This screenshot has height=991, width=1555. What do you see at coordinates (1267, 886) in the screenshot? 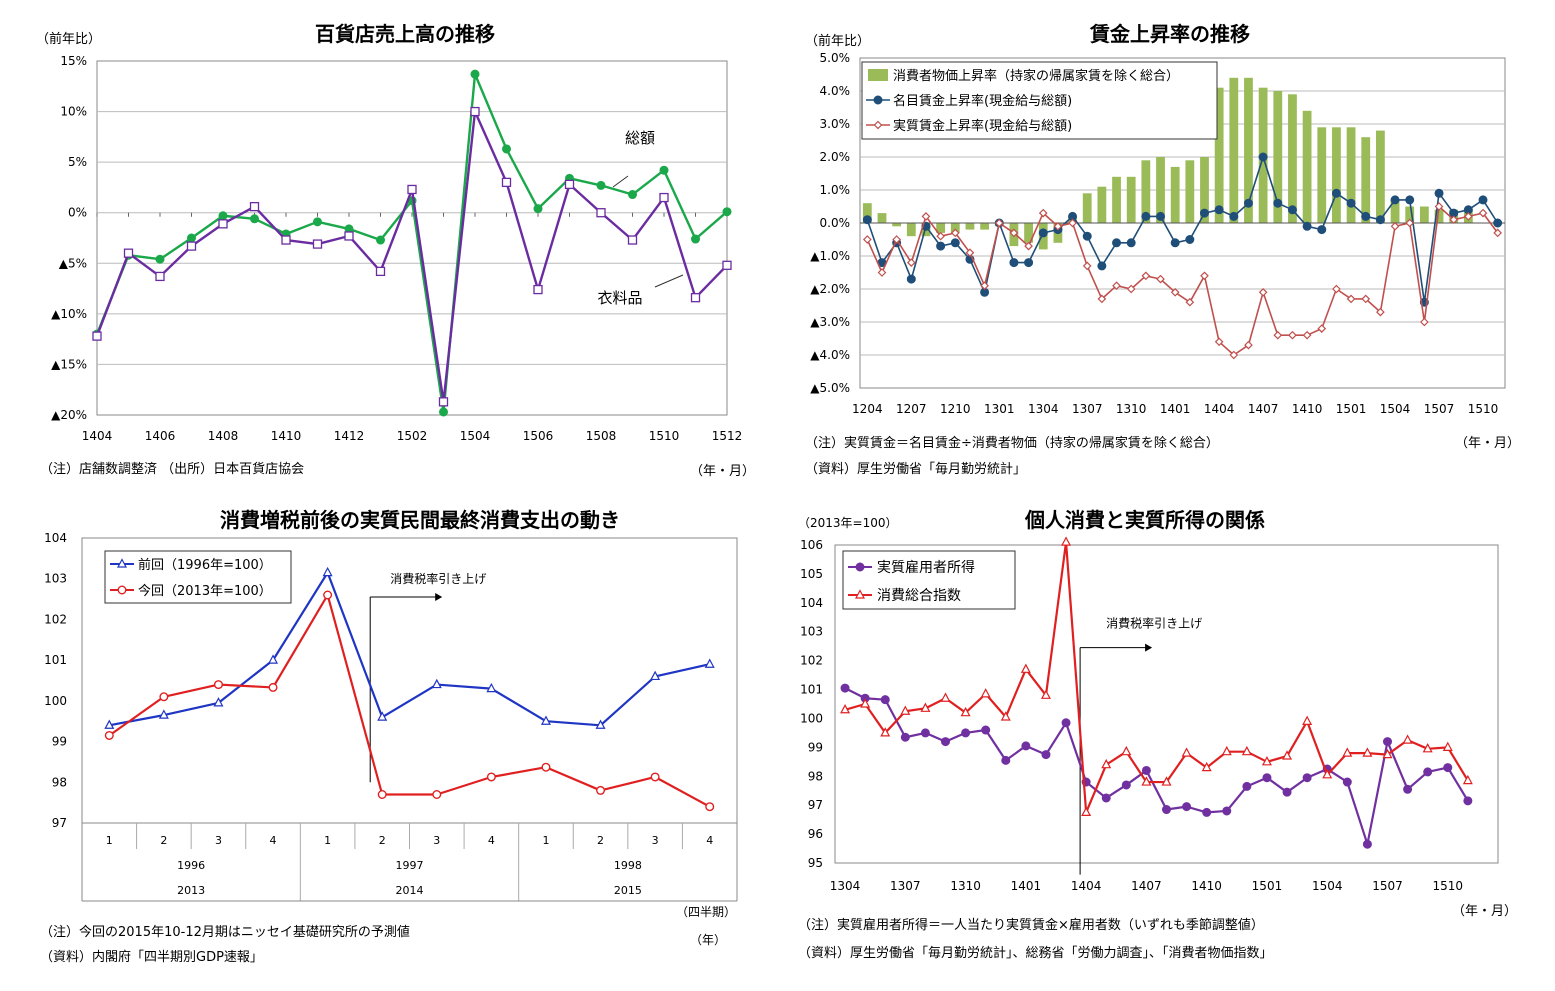
I see `x-tick-label: 1501` at bounding box center [1267, 886].